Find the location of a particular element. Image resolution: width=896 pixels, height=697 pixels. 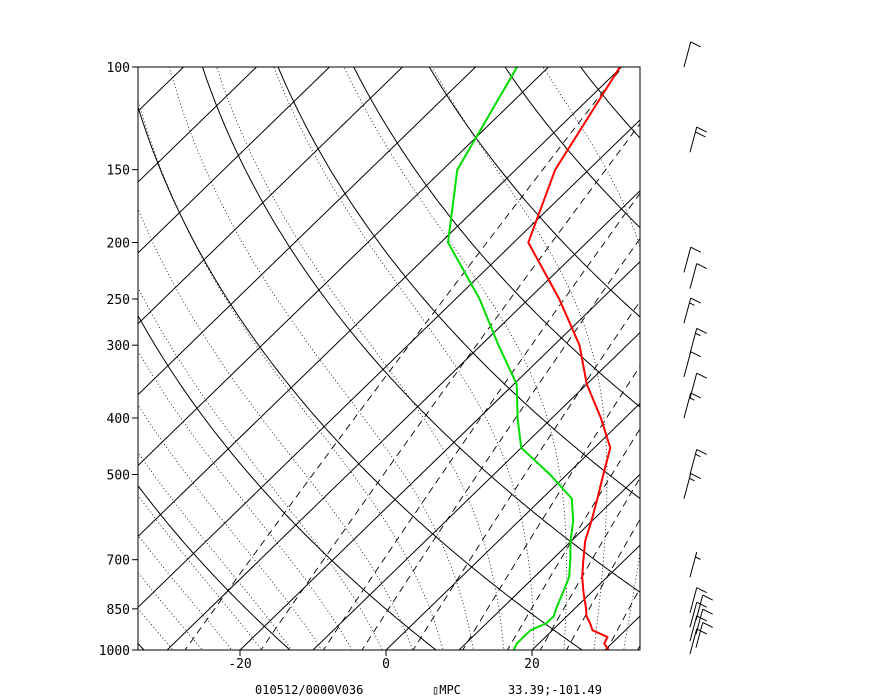

pressure-tick-label: 1000 is located at coordinates (114, 651).